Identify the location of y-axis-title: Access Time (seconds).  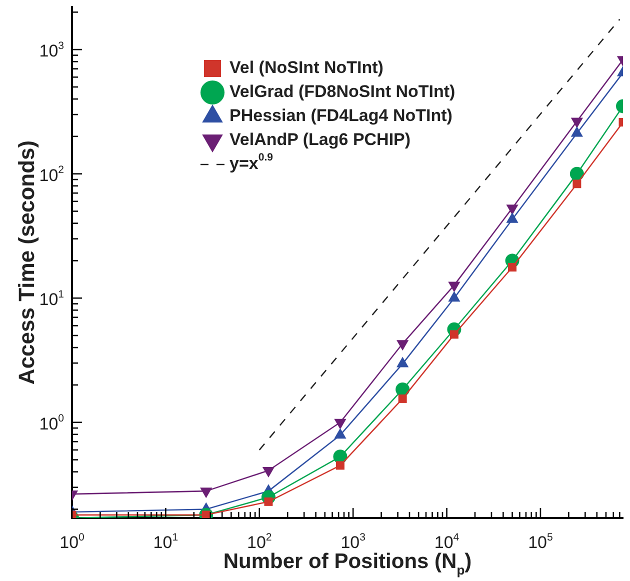
(26, 262).